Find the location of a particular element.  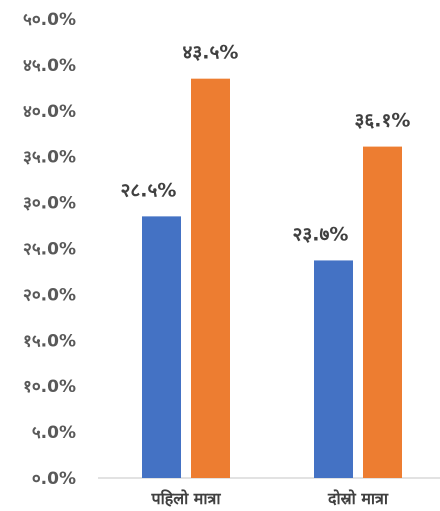

y-tick-label: १०.0% is located at coordinates (49, 387).